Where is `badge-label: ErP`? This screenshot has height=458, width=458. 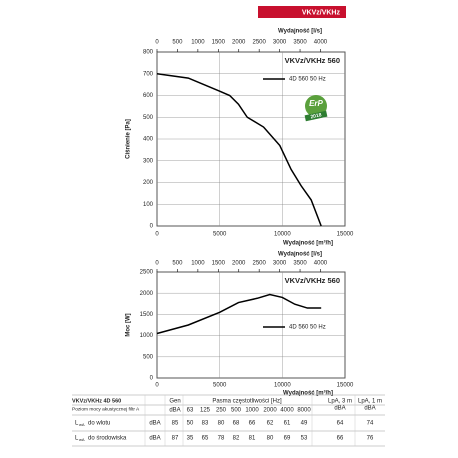 badge-label: ErP is located at coordinates (316, 103).